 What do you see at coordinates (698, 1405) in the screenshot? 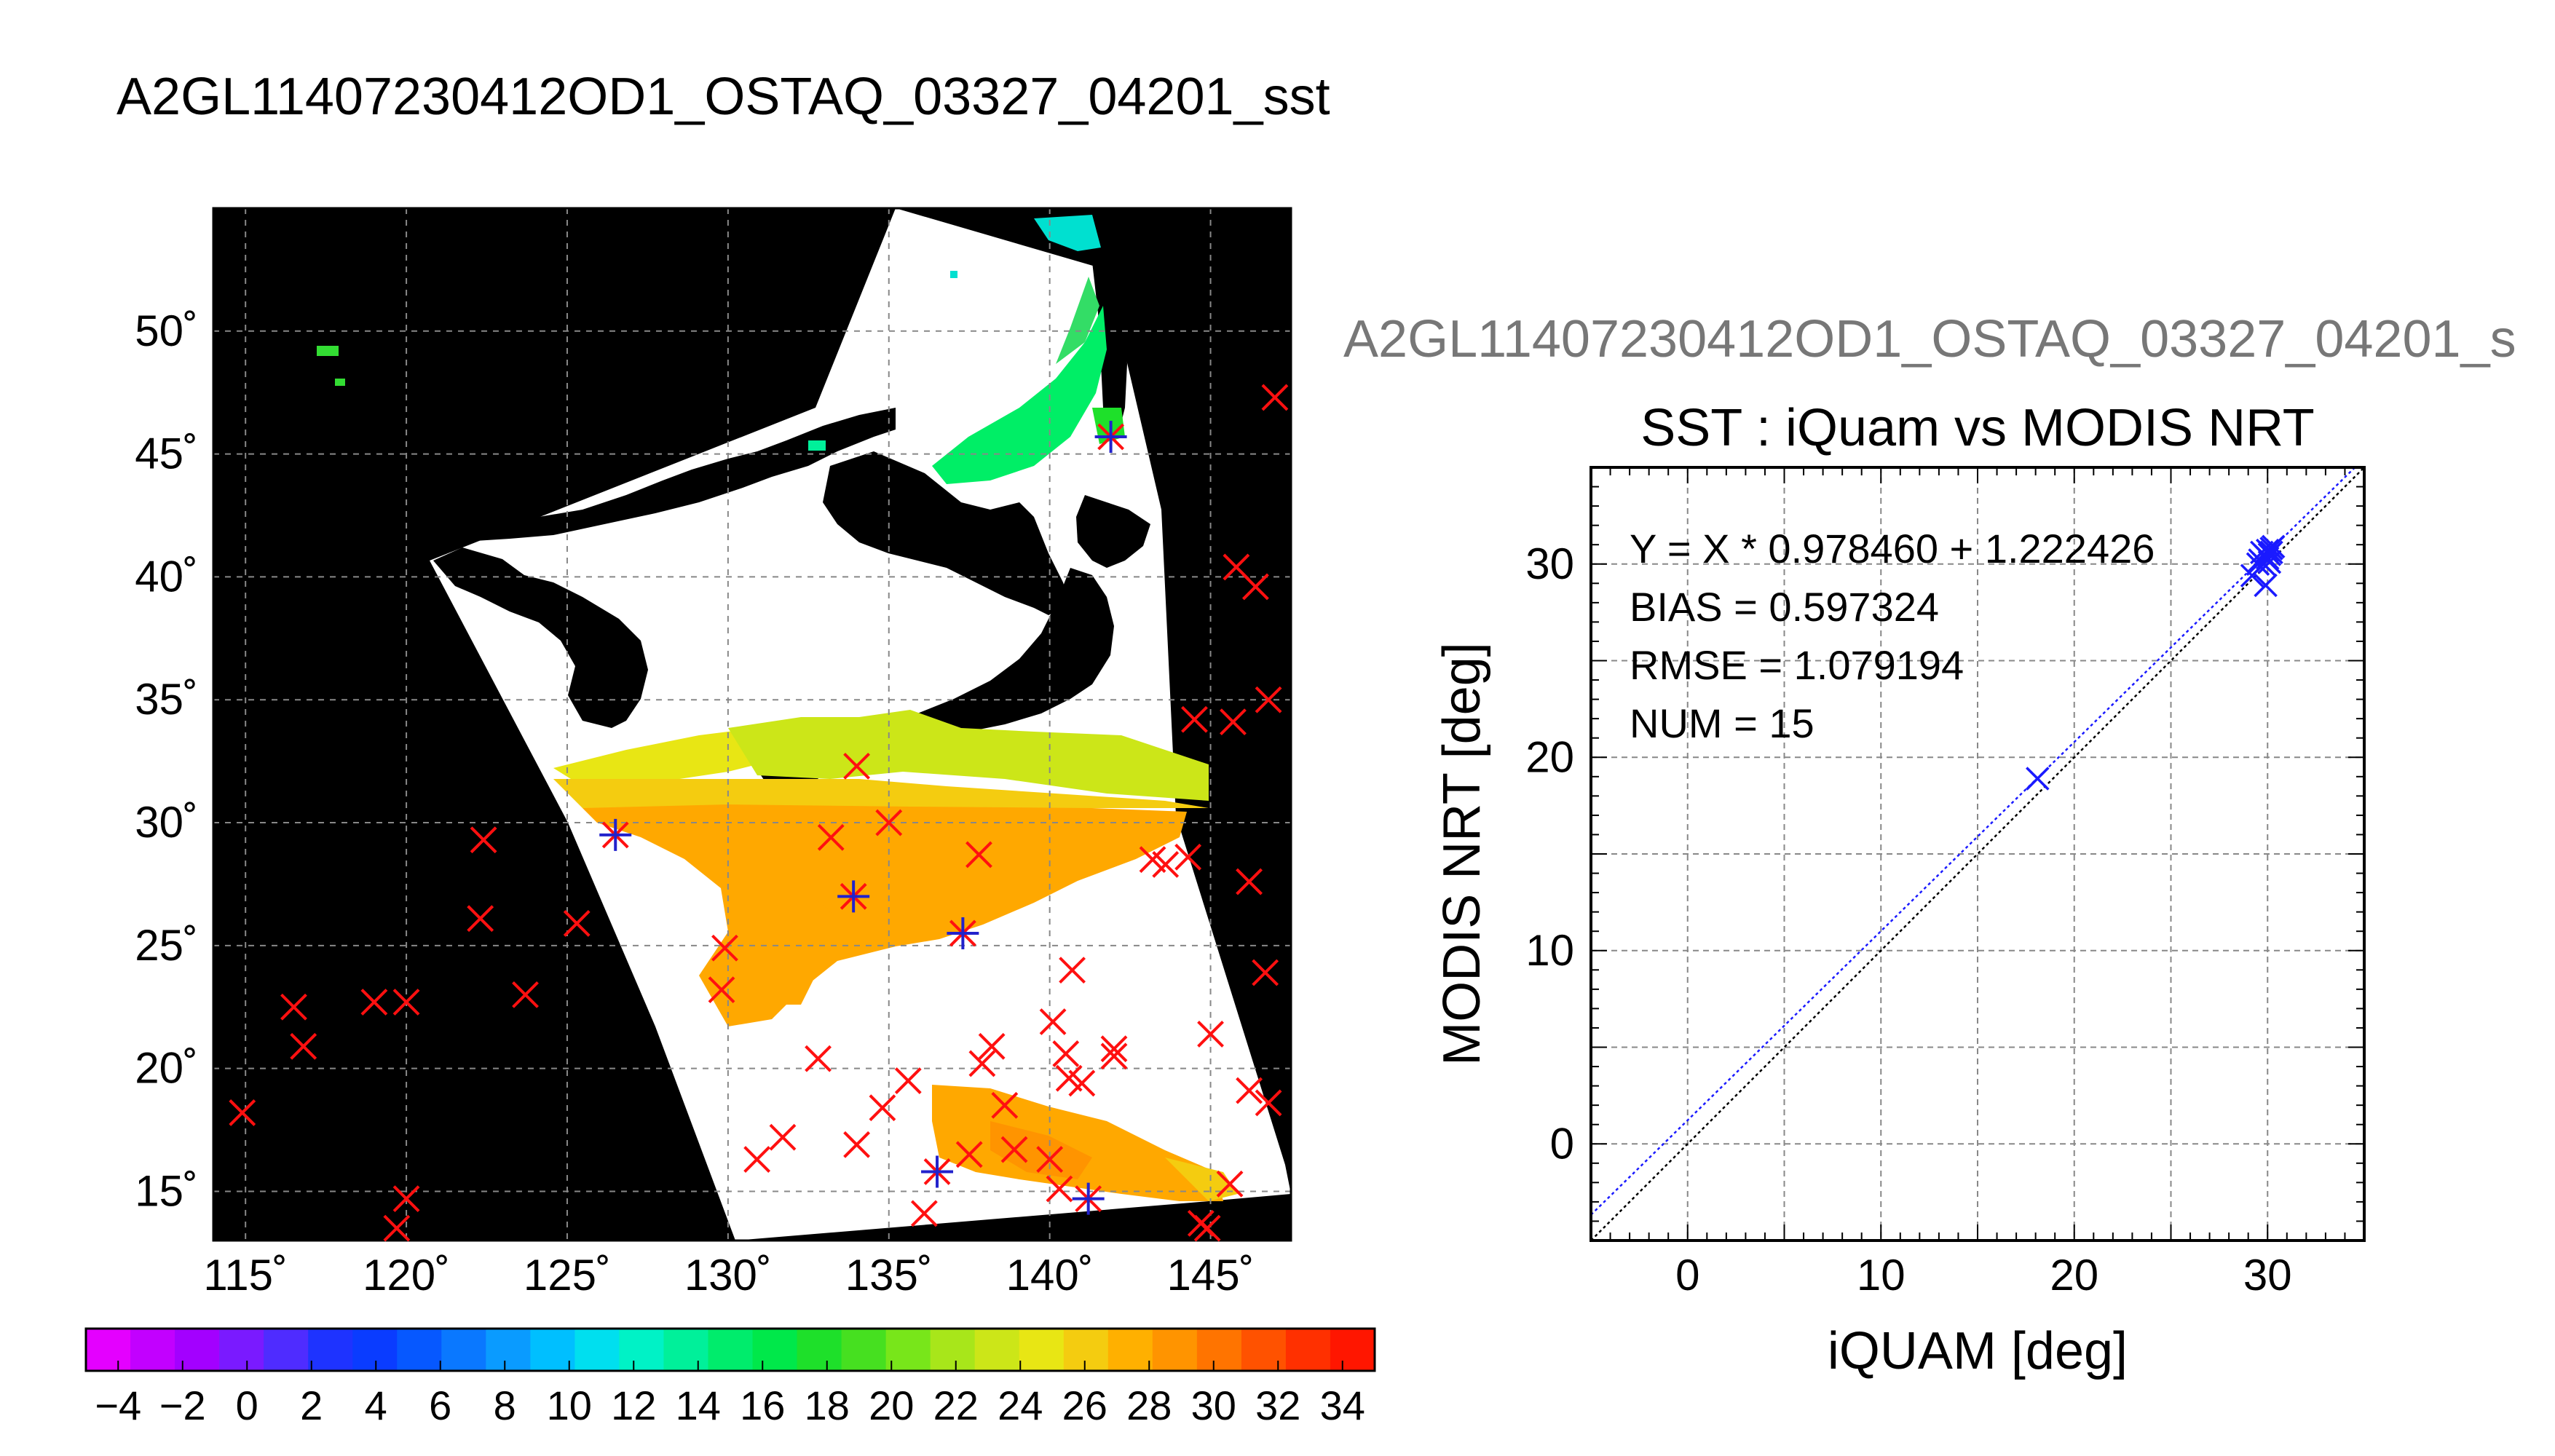
I see `colorbar-tick-label: 14` at bounding box center [698, 1405].